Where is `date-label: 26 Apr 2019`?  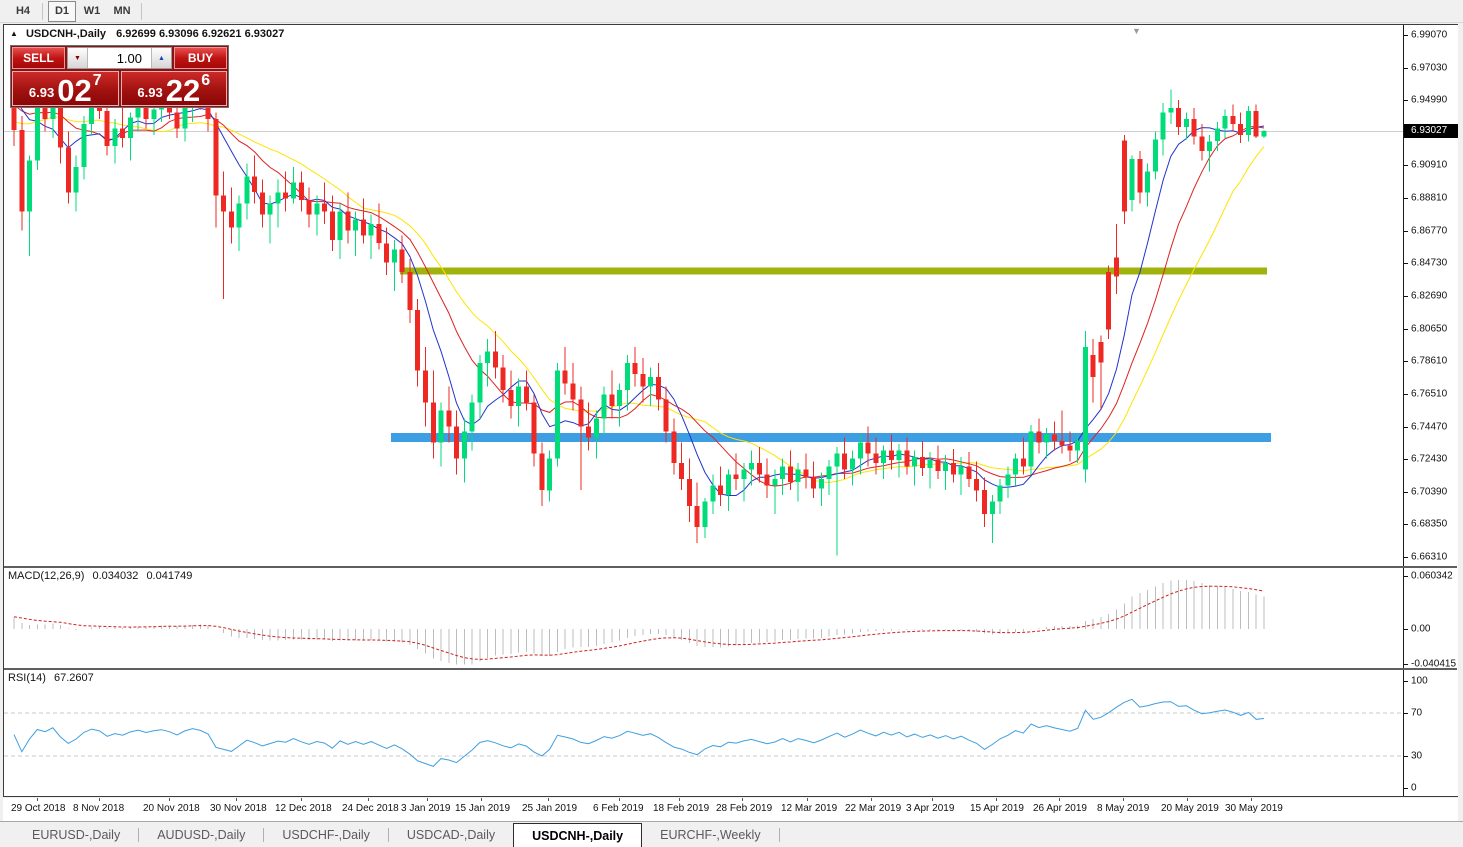
date-label: 26 Apr 2019 is located at coordinates (1060, 808).